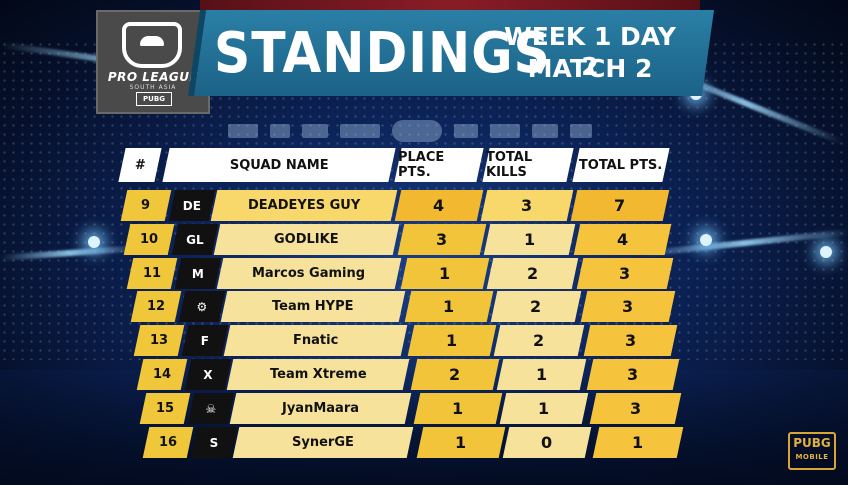 The height and width of the screenshot is (485, 848). What do you see at coordinates (382, 53) in the screenshot?
I see `page-title: STANDINGS` at bounding box center [382, 53].